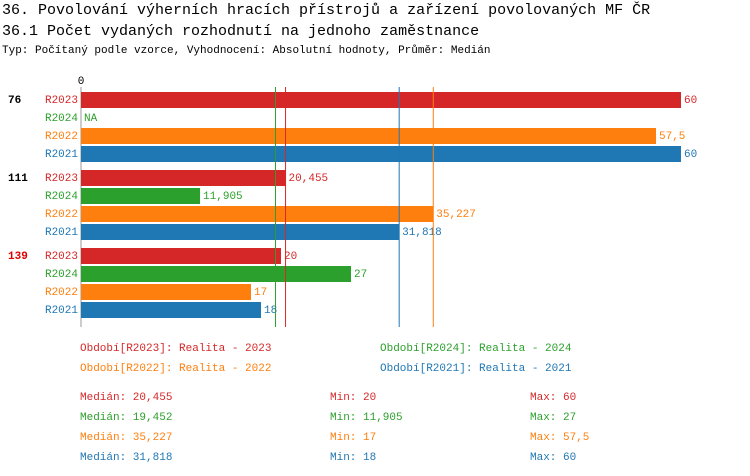 Image resolution: width=750 pixels, height=476 pixels. Describe the element at coordinates (456, 215) in the screenshot. I see `value-label: 35,227` at that location.